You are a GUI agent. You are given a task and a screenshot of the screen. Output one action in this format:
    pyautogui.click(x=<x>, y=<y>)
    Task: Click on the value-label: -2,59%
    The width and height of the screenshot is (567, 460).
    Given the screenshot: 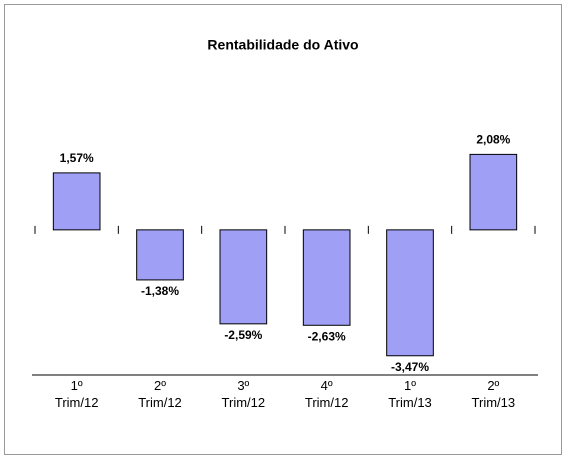 What is the action you would take?
    pyautogui.click(x=243, y=335)
    